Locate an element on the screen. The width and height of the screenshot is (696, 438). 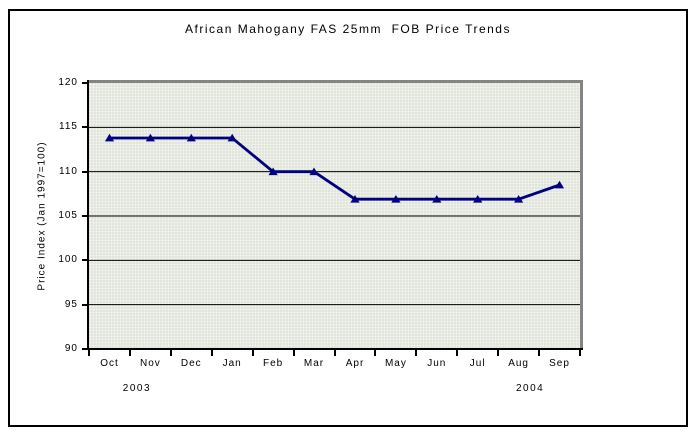
x-tick-label-Feb: Feb is located at coordinates (273, 363).